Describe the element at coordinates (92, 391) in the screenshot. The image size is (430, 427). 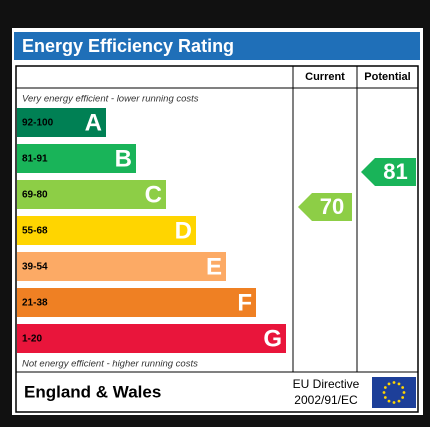
I see `region: England & Wales` at that location.